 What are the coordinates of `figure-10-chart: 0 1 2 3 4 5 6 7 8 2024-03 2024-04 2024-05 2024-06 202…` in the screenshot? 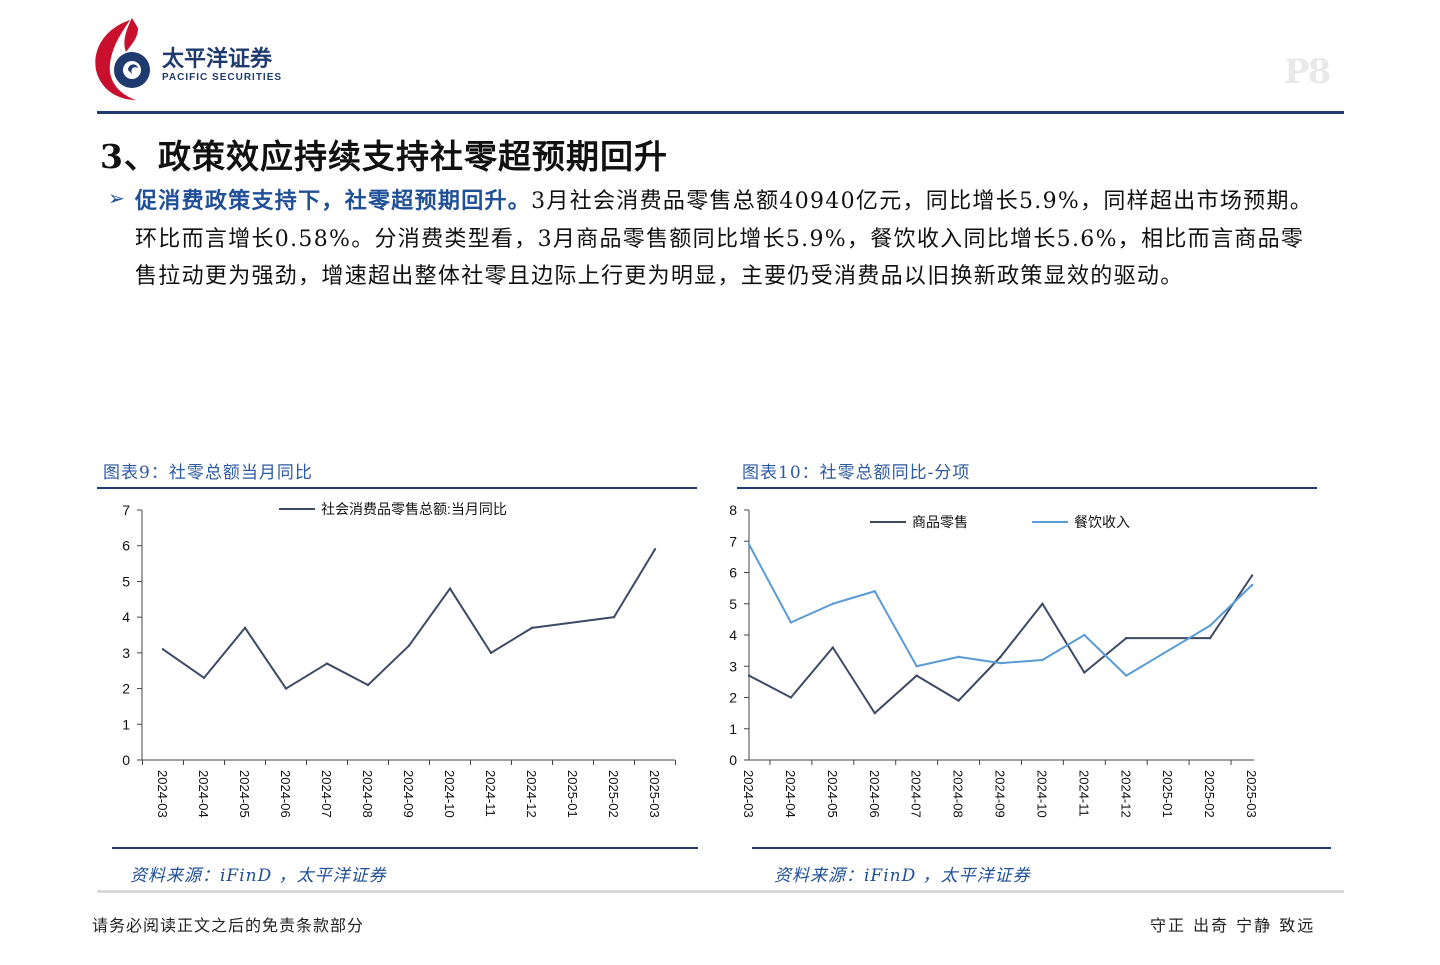 It's located at (994, 660).